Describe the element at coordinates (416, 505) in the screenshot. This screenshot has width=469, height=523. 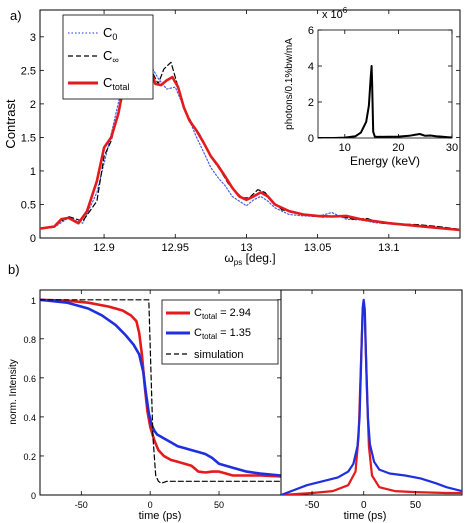
I see `xtick-label-c: 50` at that location.